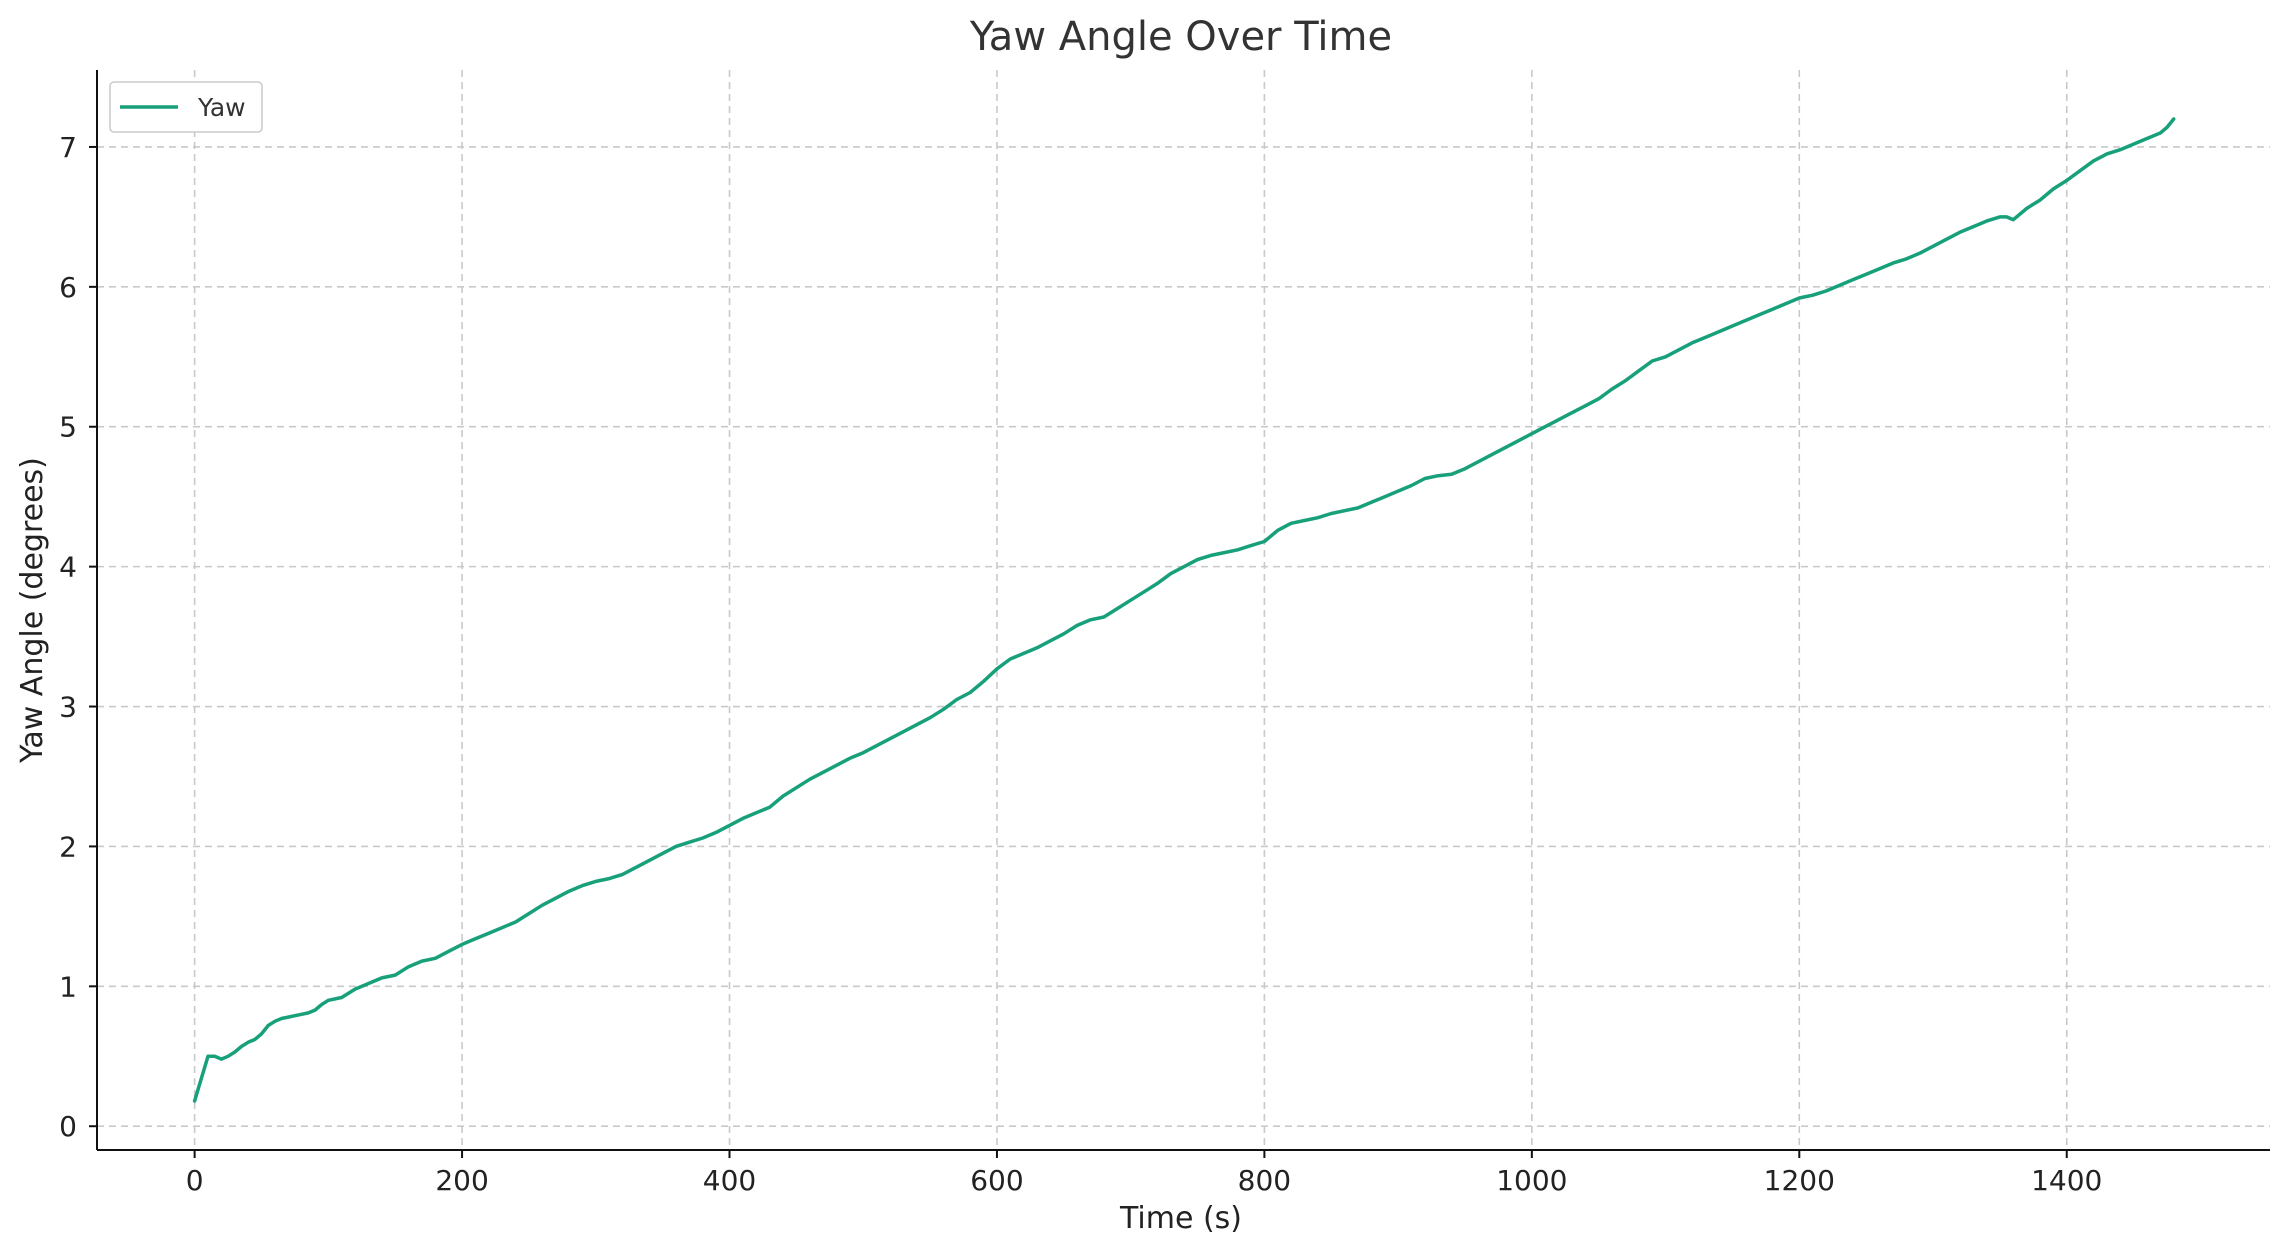 The height and width of the screenshot is (1255, 2285). Describe the element at coordinates (68, 287) in the screenshot. I see `y-tick-label: 6` at that location.